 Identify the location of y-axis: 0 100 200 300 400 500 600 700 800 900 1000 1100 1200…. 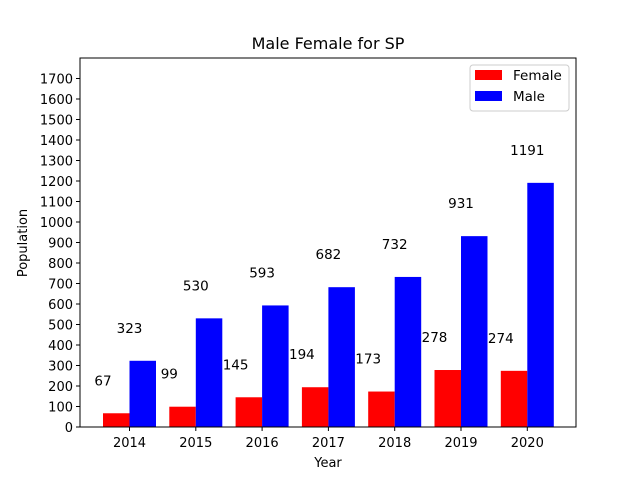
(60, 254).